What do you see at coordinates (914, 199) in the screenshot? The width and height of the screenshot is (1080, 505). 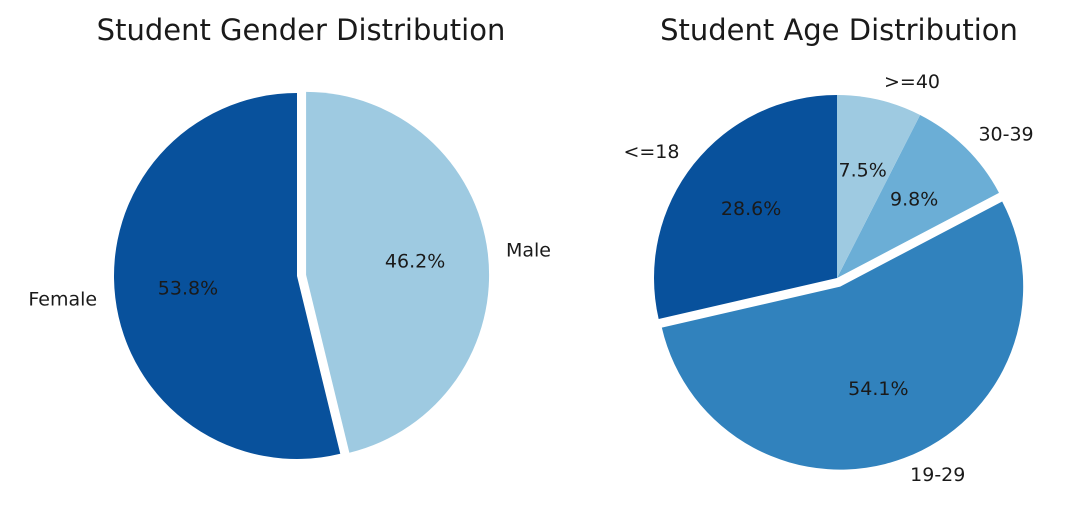 I see `age-pct-30-39: 9.8%` at bounding box center [914, 199].